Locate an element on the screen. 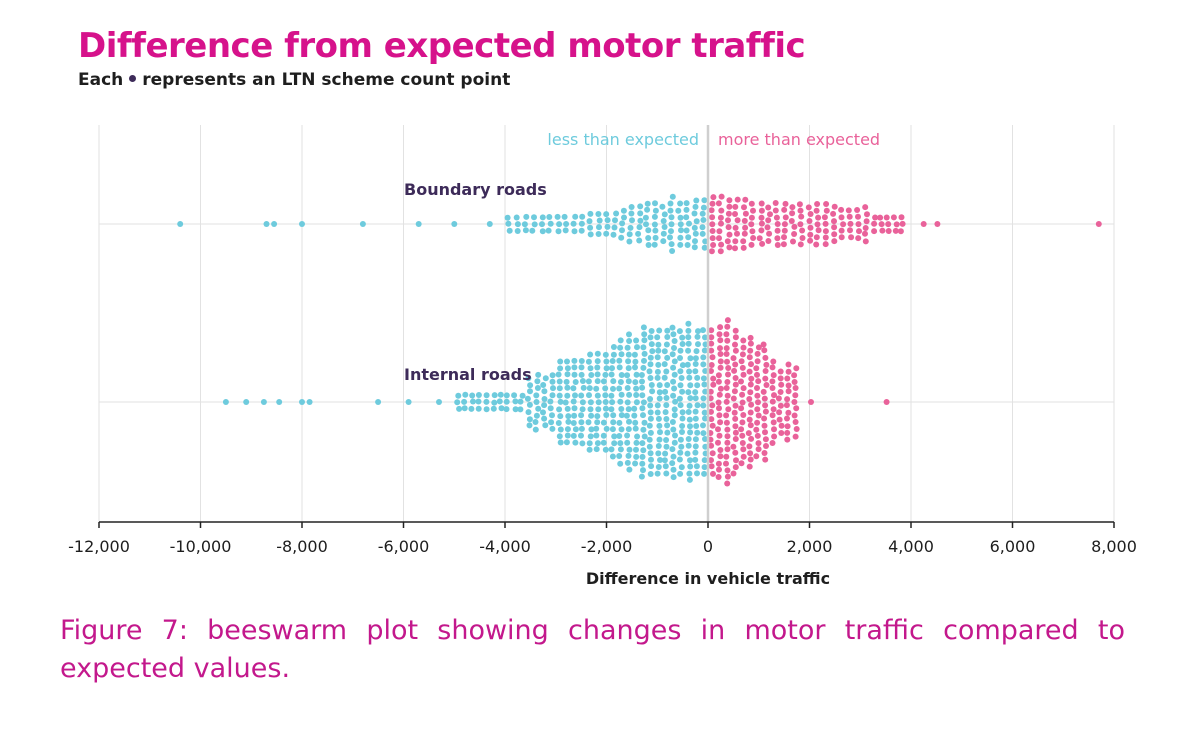 Image resolution: width=1200 pixels, height=743 pixels. label-less-than-expected: less than expected is located at coordinates (623, 139).